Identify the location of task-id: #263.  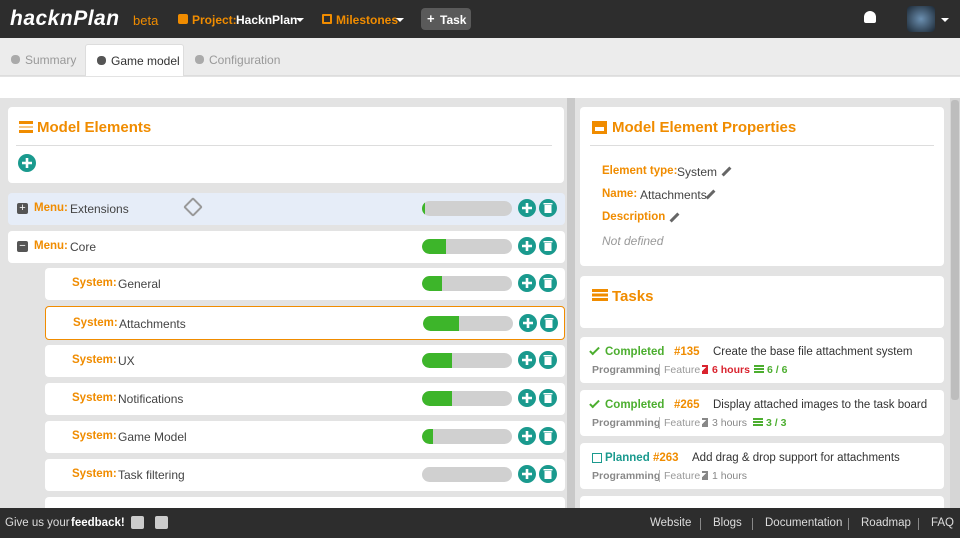
(666, 458).